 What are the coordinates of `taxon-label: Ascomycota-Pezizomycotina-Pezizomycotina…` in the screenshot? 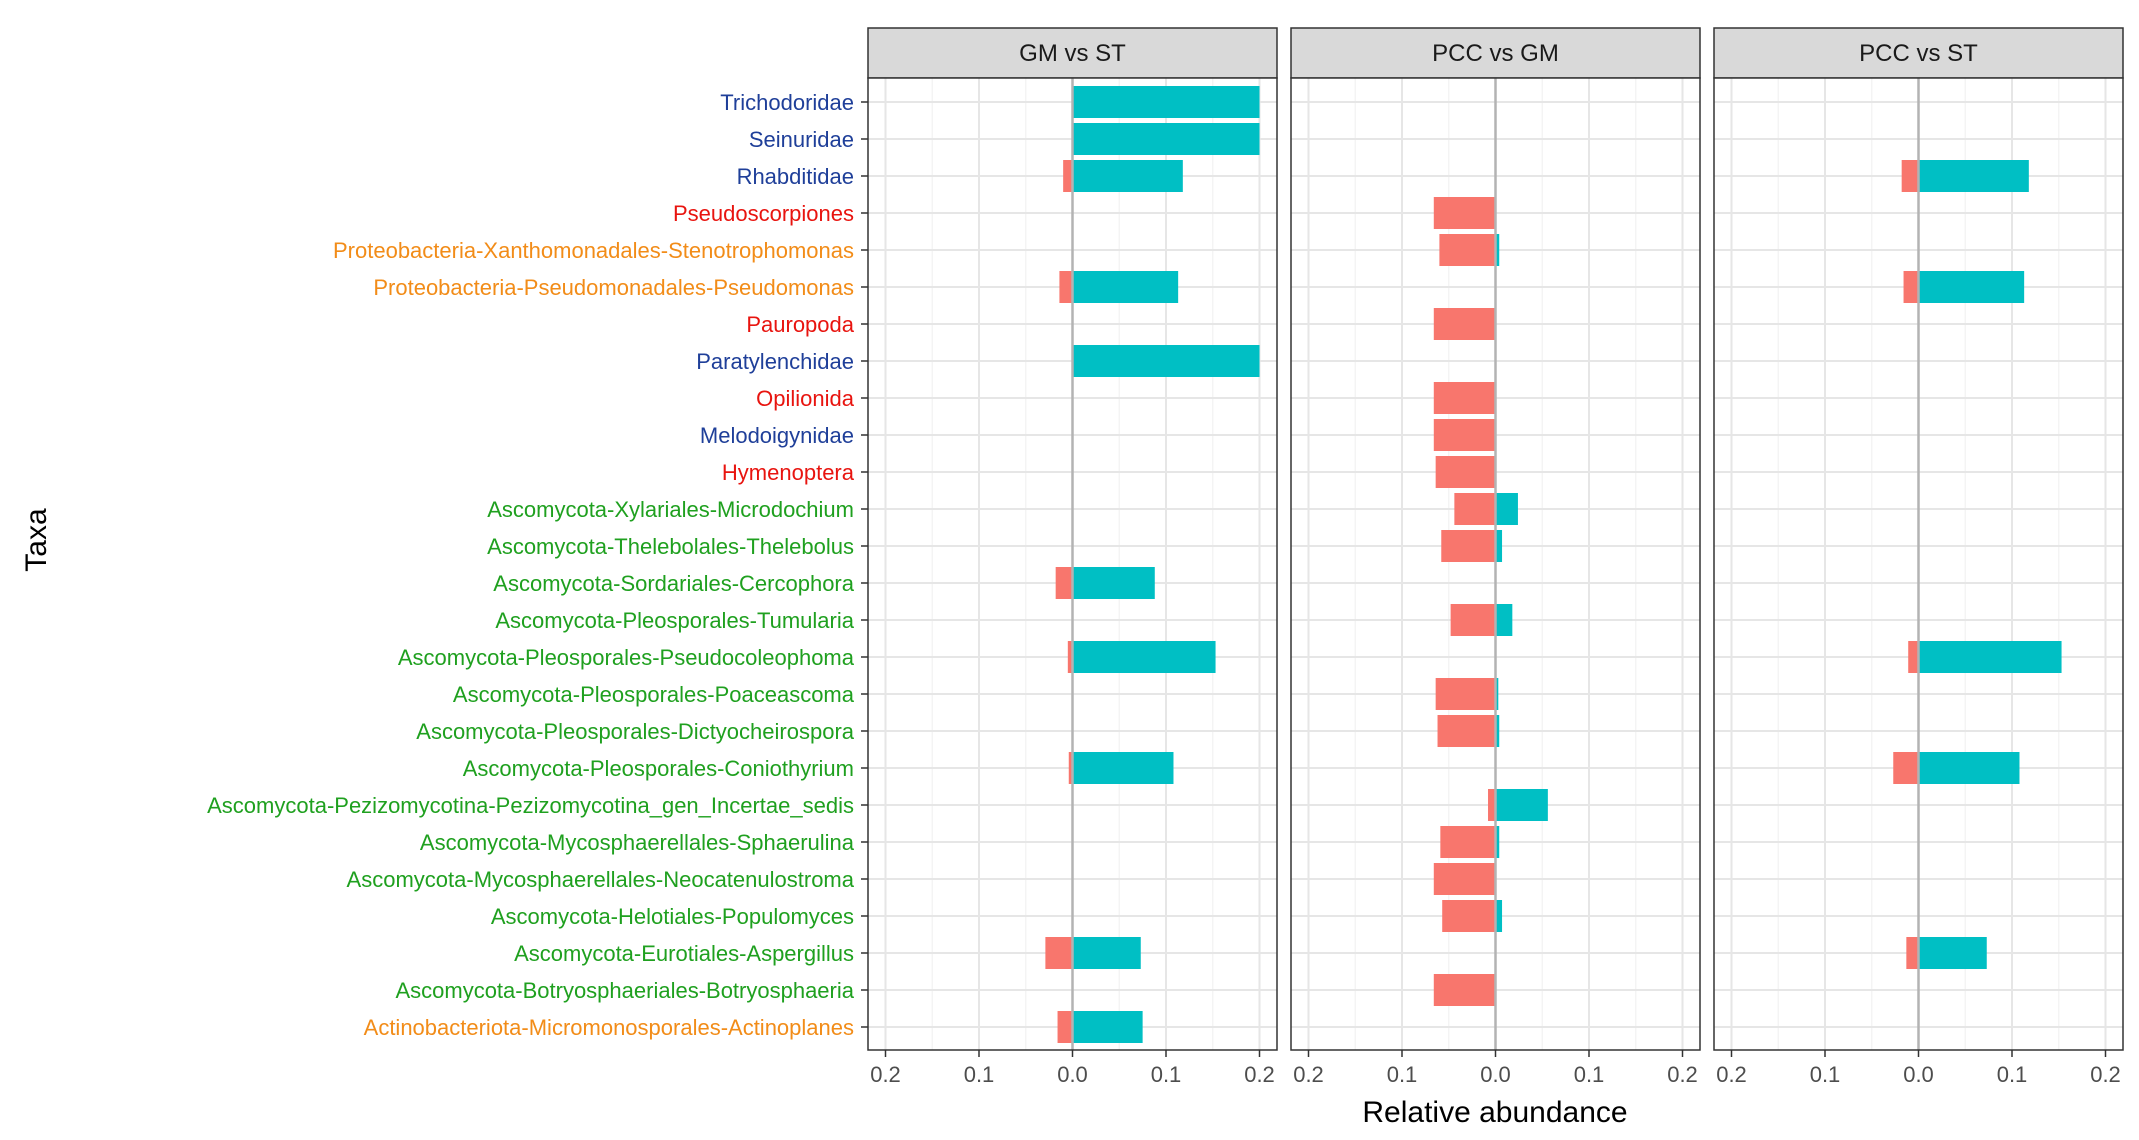 It's located at (530, 805).